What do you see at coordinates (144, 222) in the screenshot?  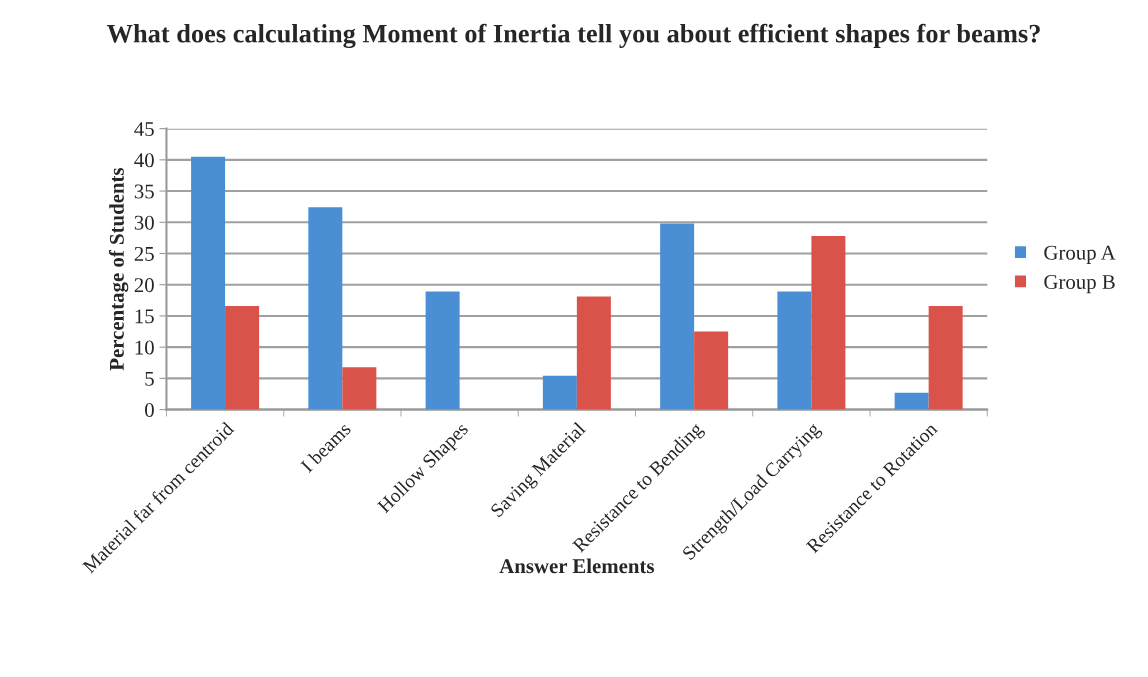 I see `y-tick-label: 30` at bounding box center [144, 222].